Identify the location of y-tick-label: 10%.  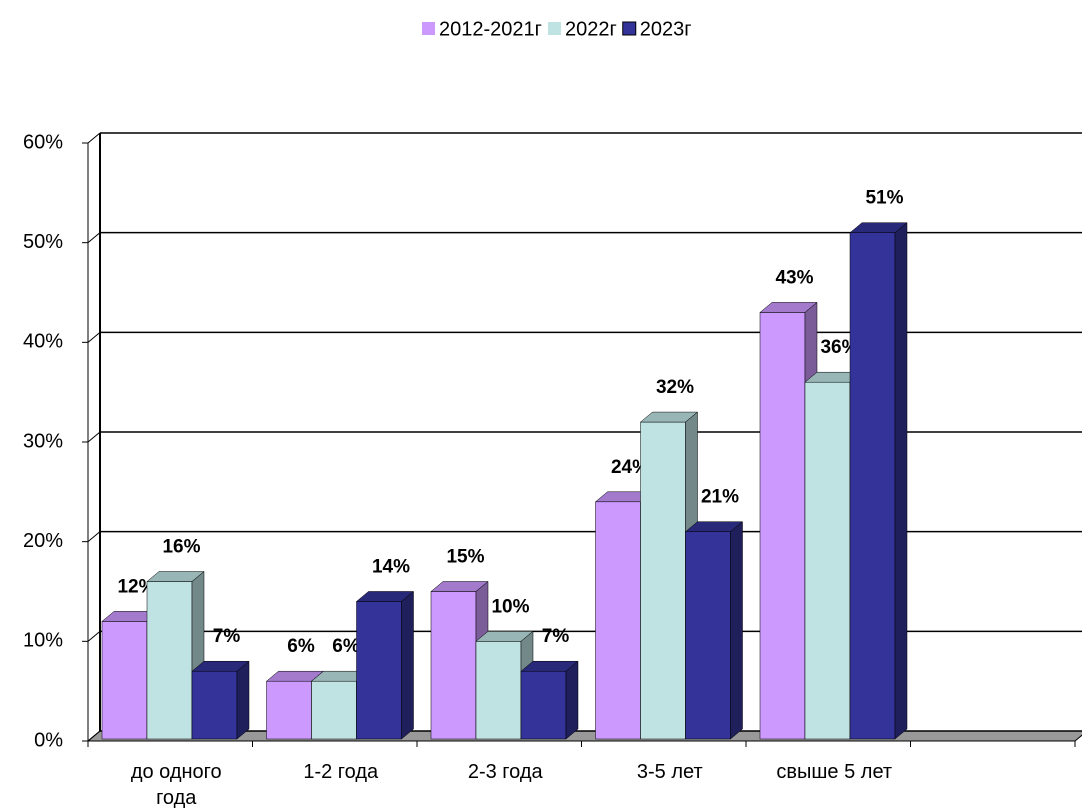
(43, 641).